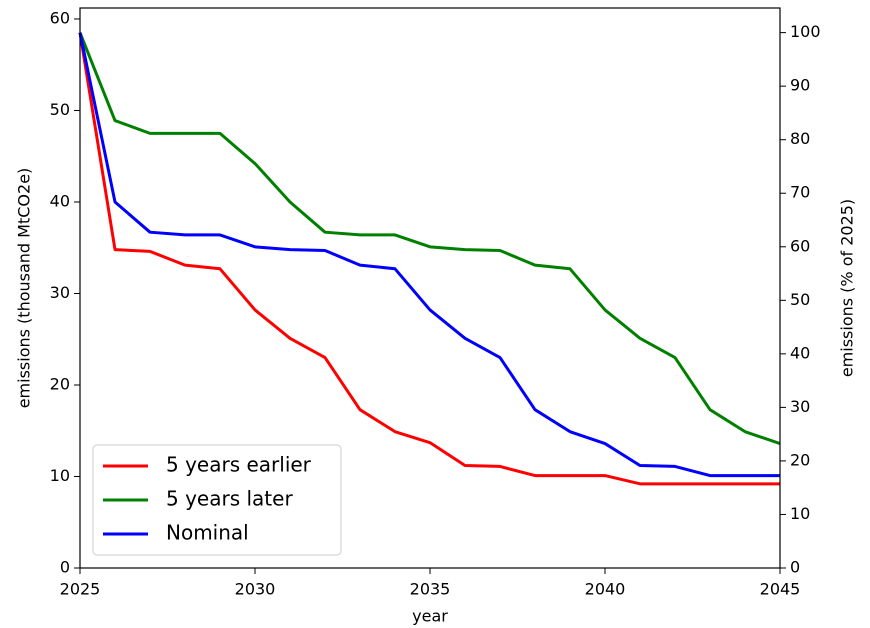 Image resolution: width=870 pixels, height=628 pixels. Describe the element at coordinates (229, 499) in the screenshot. I see `legend-label: 5 years later` at that location.